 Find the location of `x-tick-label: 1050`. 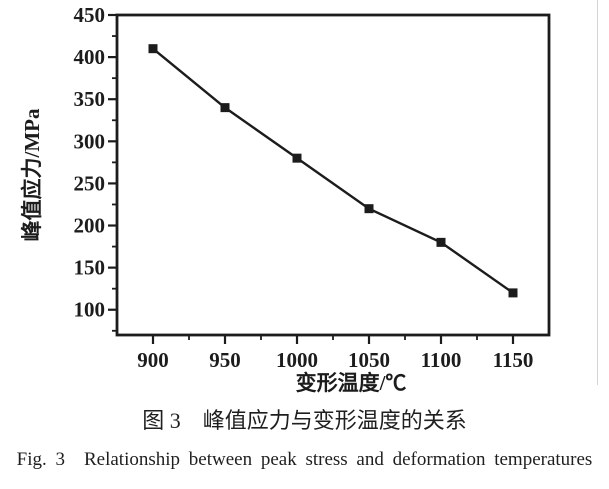

x-tick-label: 1050 is located at coordinates (369, 360).